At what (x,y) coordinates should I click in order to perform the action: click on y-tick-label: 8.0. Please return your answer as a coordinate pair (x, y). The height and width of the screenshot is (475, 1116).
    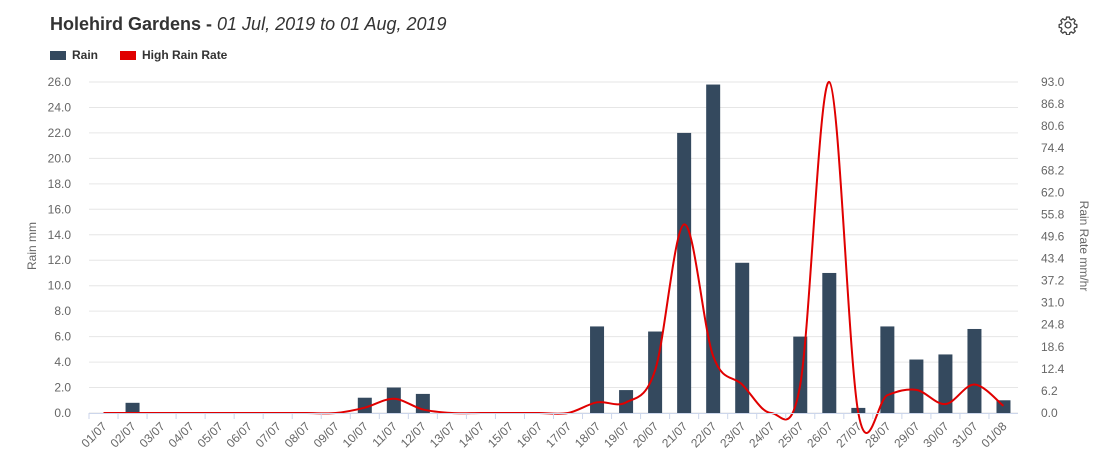
    Looking at the image, I should click on (62, 311).